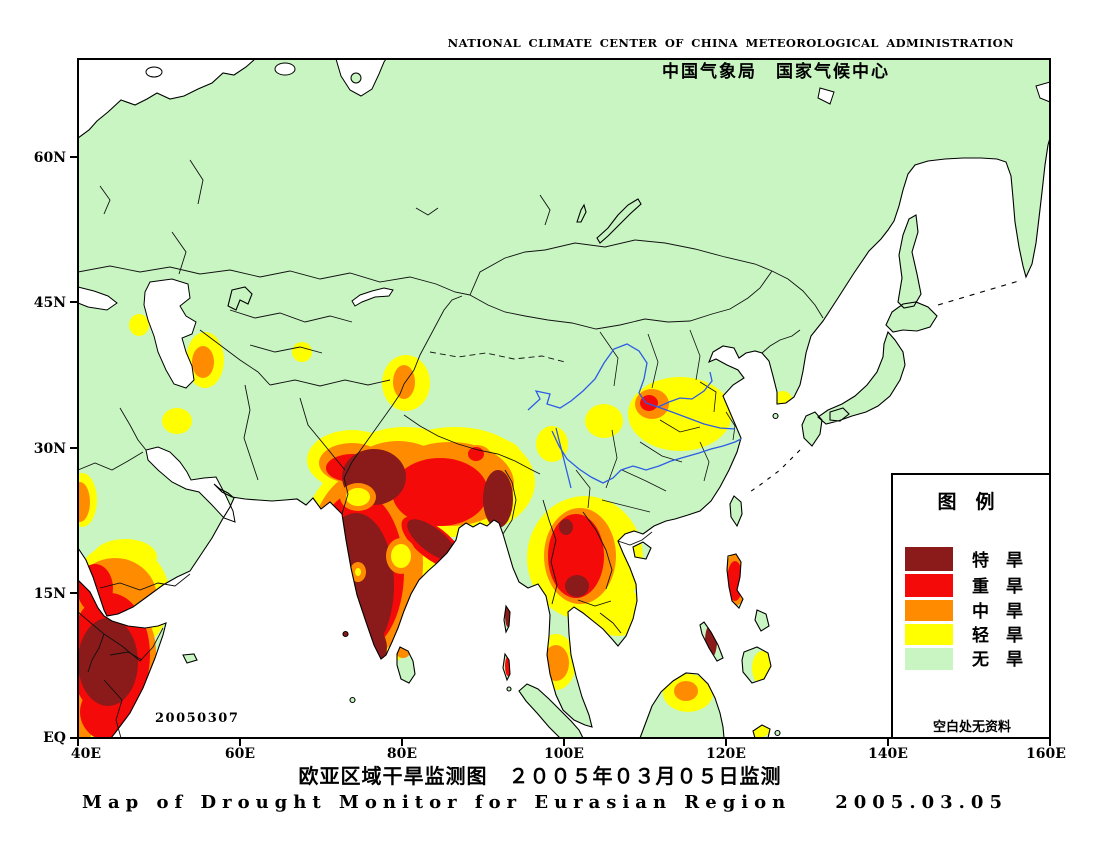  Describe the element at coordinates (154, 72) in the screenshot. I see `arctic-island-west` at that location.